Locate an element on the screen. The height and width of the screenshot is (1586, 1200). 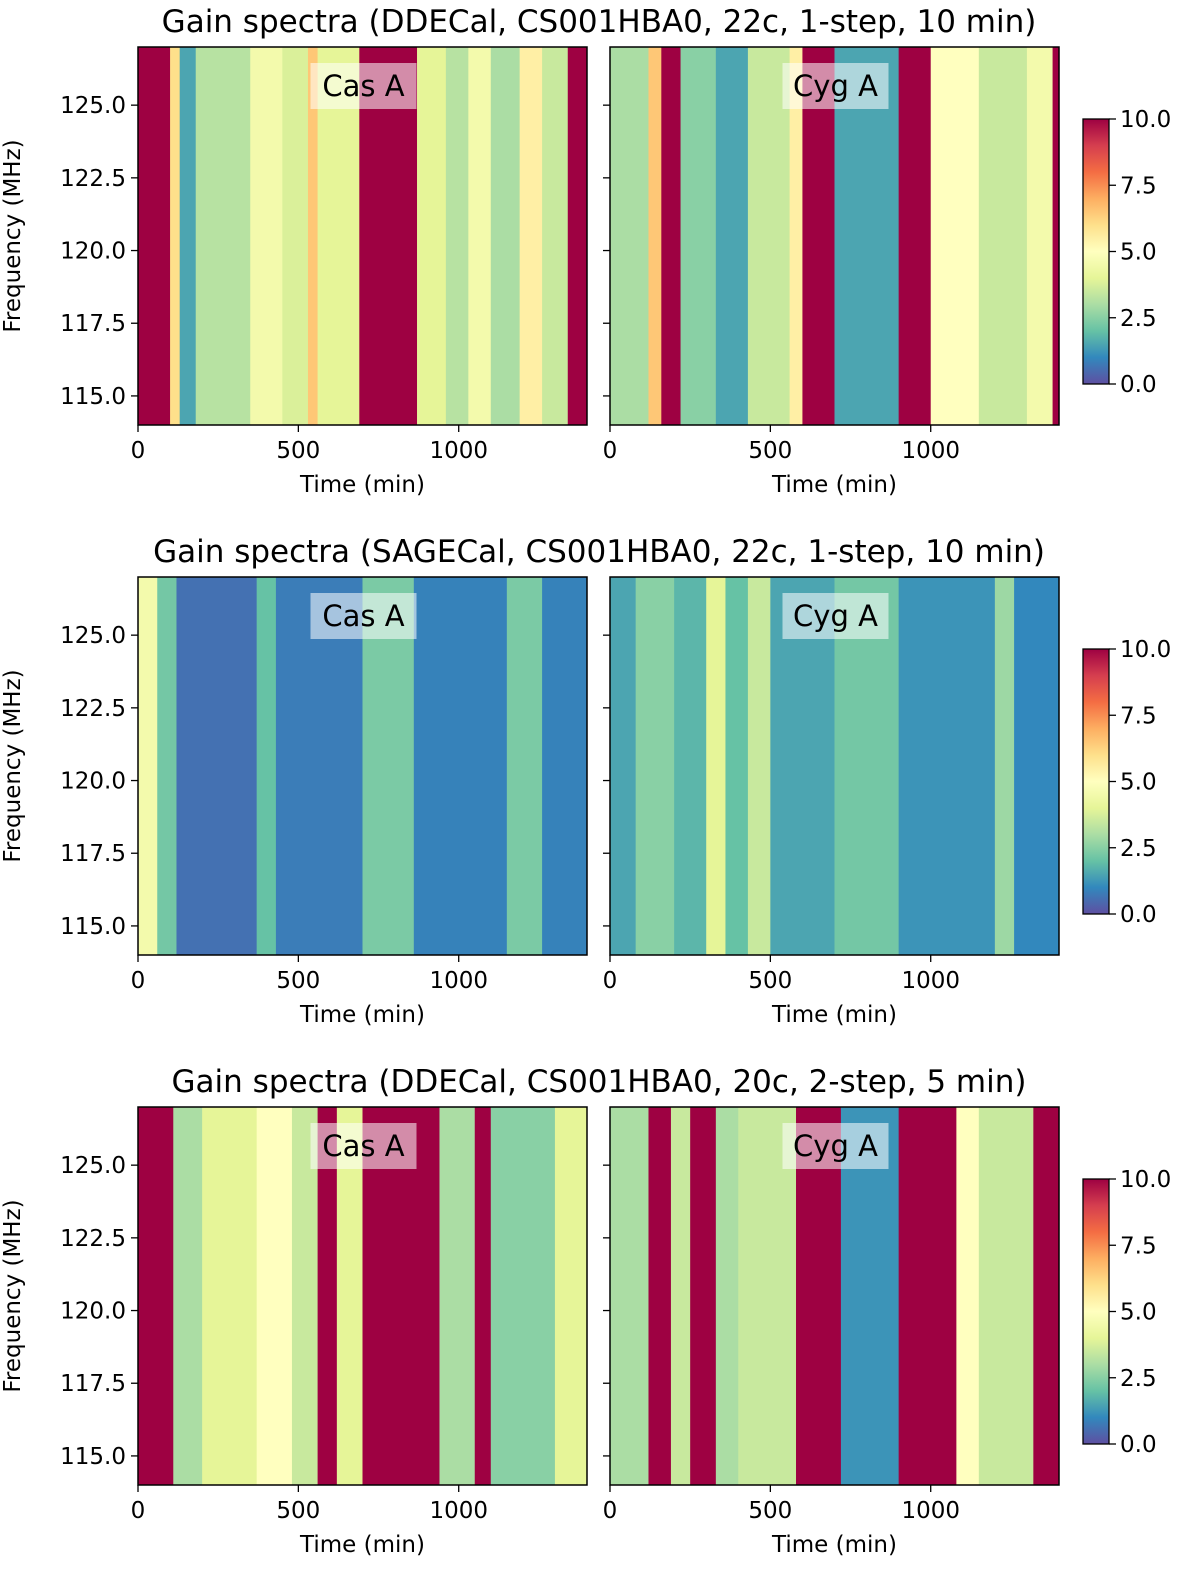
panel-label: Cyg A is located at coordinates (835, 616).